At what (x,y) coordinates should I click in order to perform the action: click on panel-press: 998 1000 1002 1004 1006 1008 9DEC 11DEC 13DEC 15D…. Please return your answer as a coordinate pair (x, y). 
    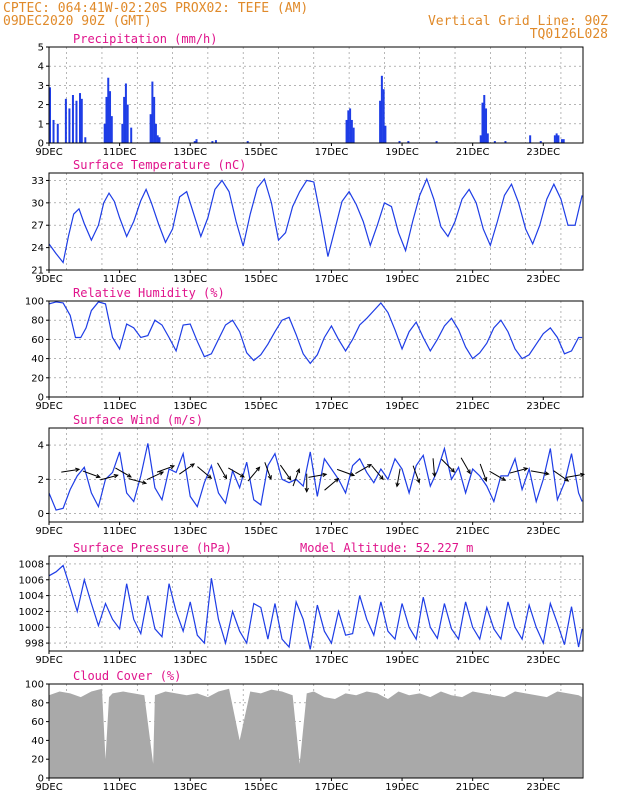
    Looking at the image, I should click on (301, 603).